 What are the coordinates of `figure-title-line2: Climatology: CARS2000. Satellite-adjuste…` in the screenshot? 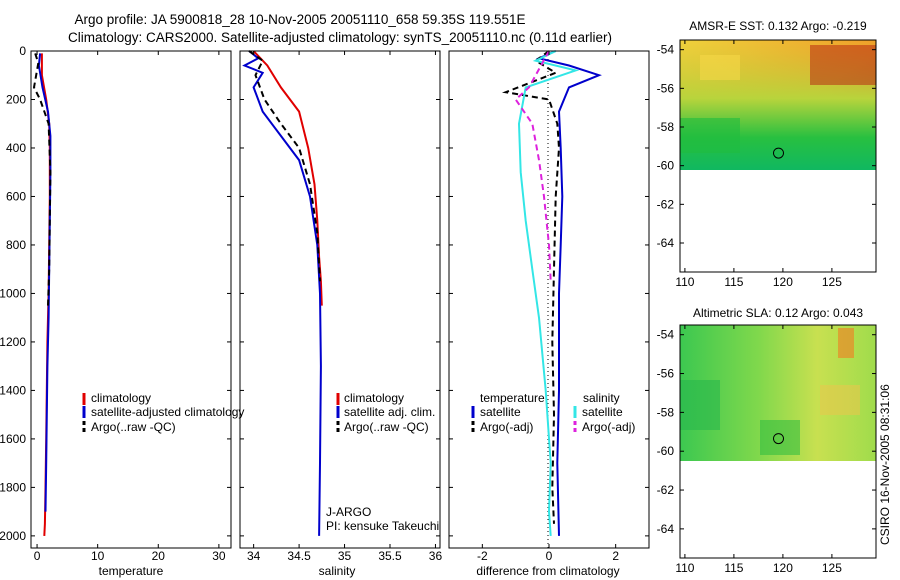 It's located at (340, 37).